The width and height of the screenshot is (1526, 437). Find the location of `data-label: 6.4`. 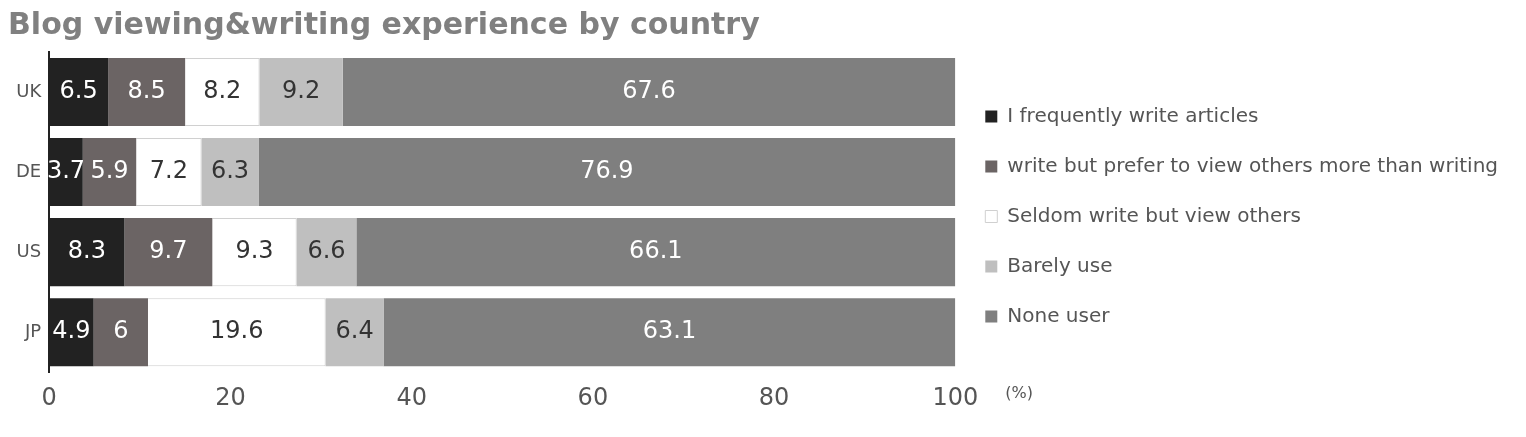

data-label: 6.4 is located at coordinates (354, 330).